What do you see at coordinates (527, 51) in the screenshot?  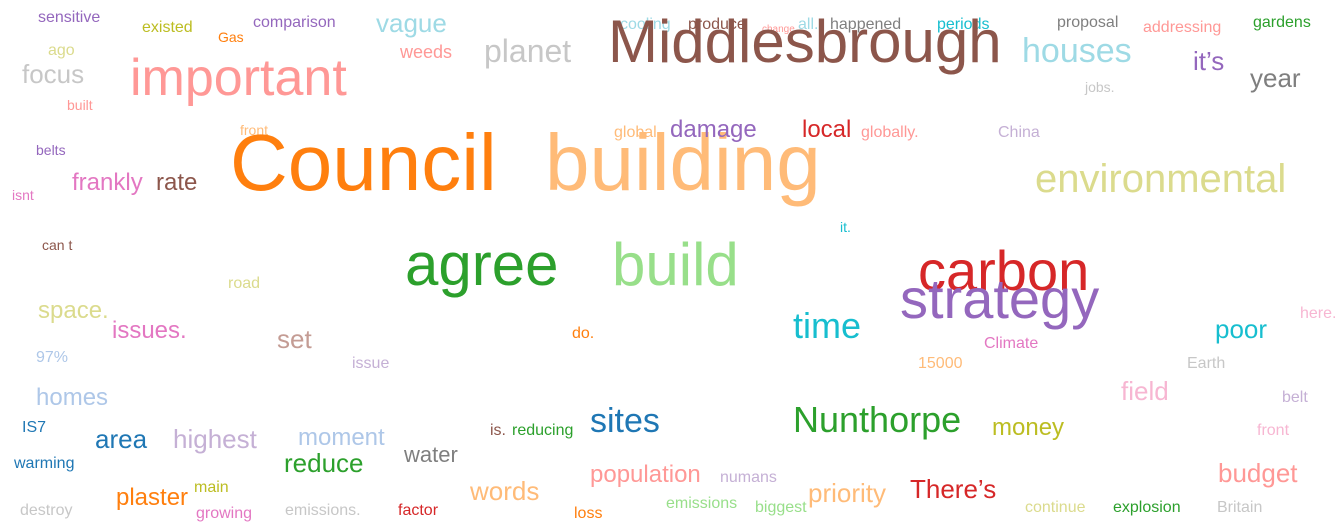 I see `word: planet` at bounding box center [527, 51].